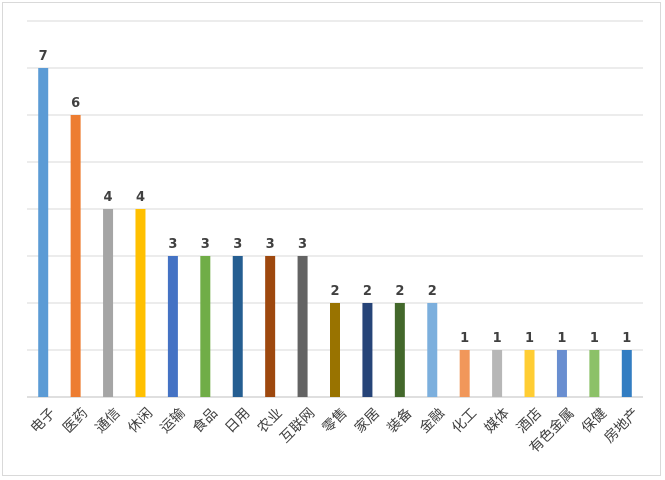 This screenshot has width=665, height=480. Describe the element at coordinates (367, 291) in the screenshot. I see `data-label-10: 2` at that location.